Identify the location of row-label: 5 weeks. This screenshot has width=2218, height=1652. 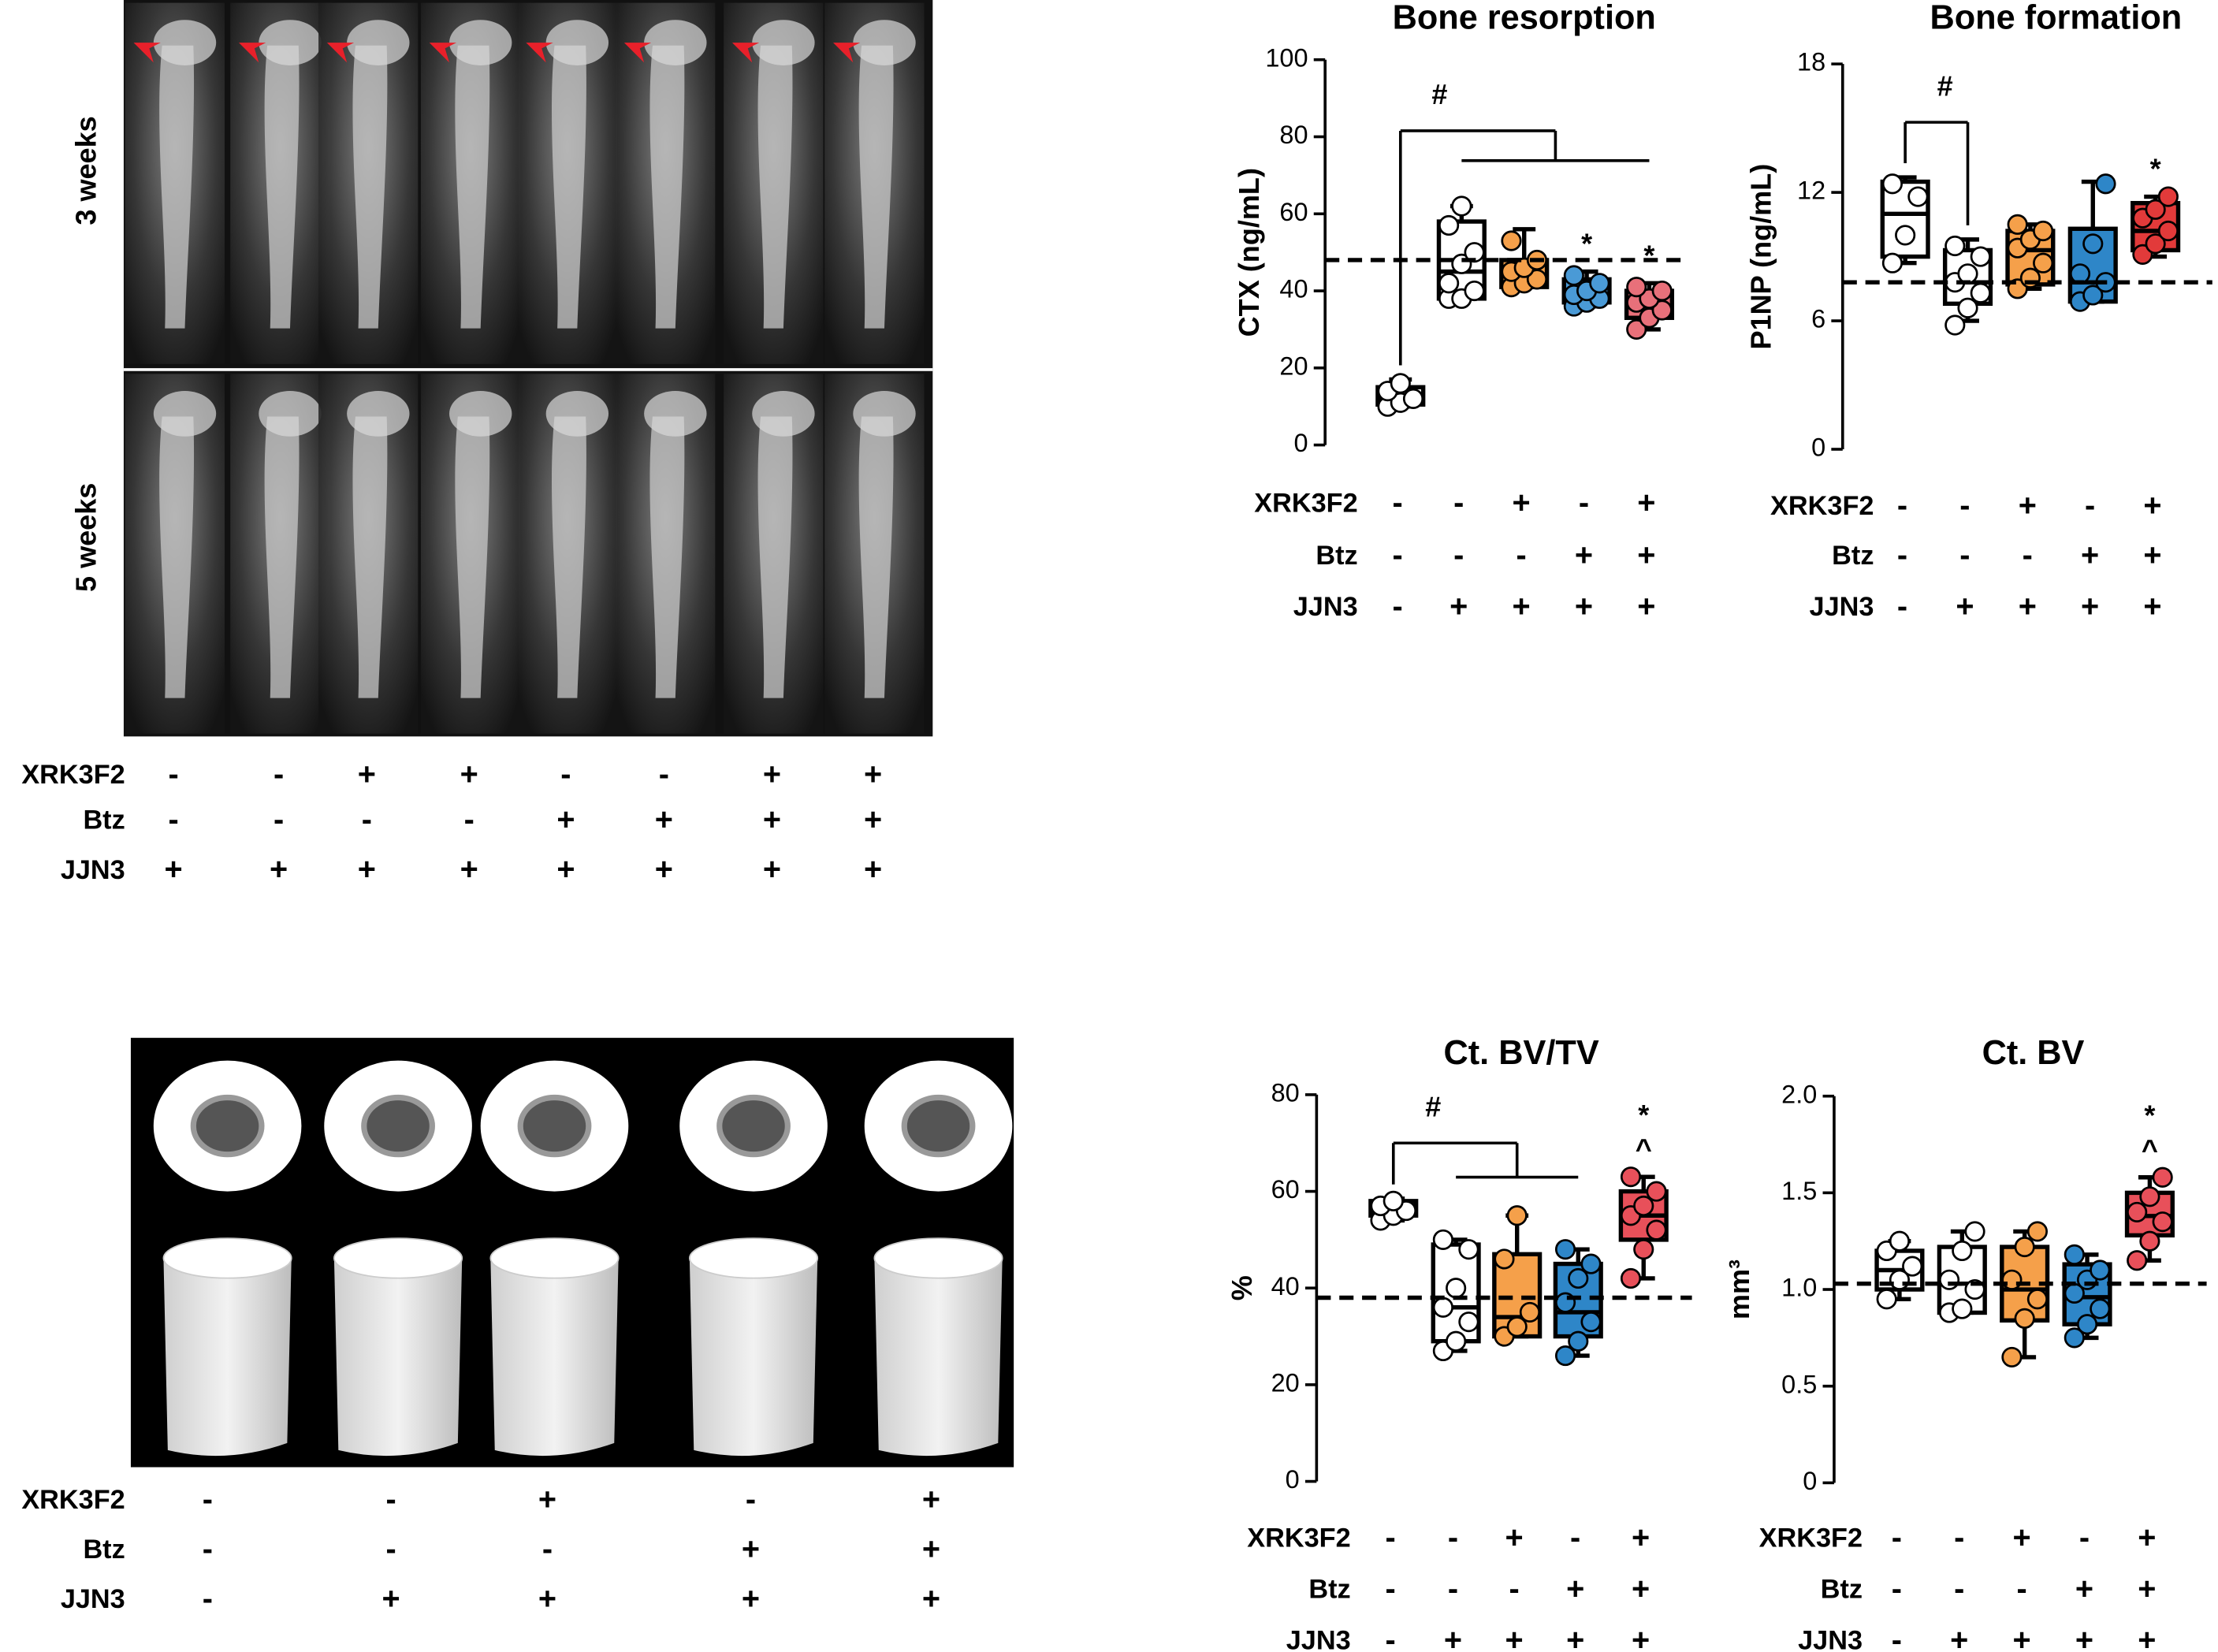
(85, 537).